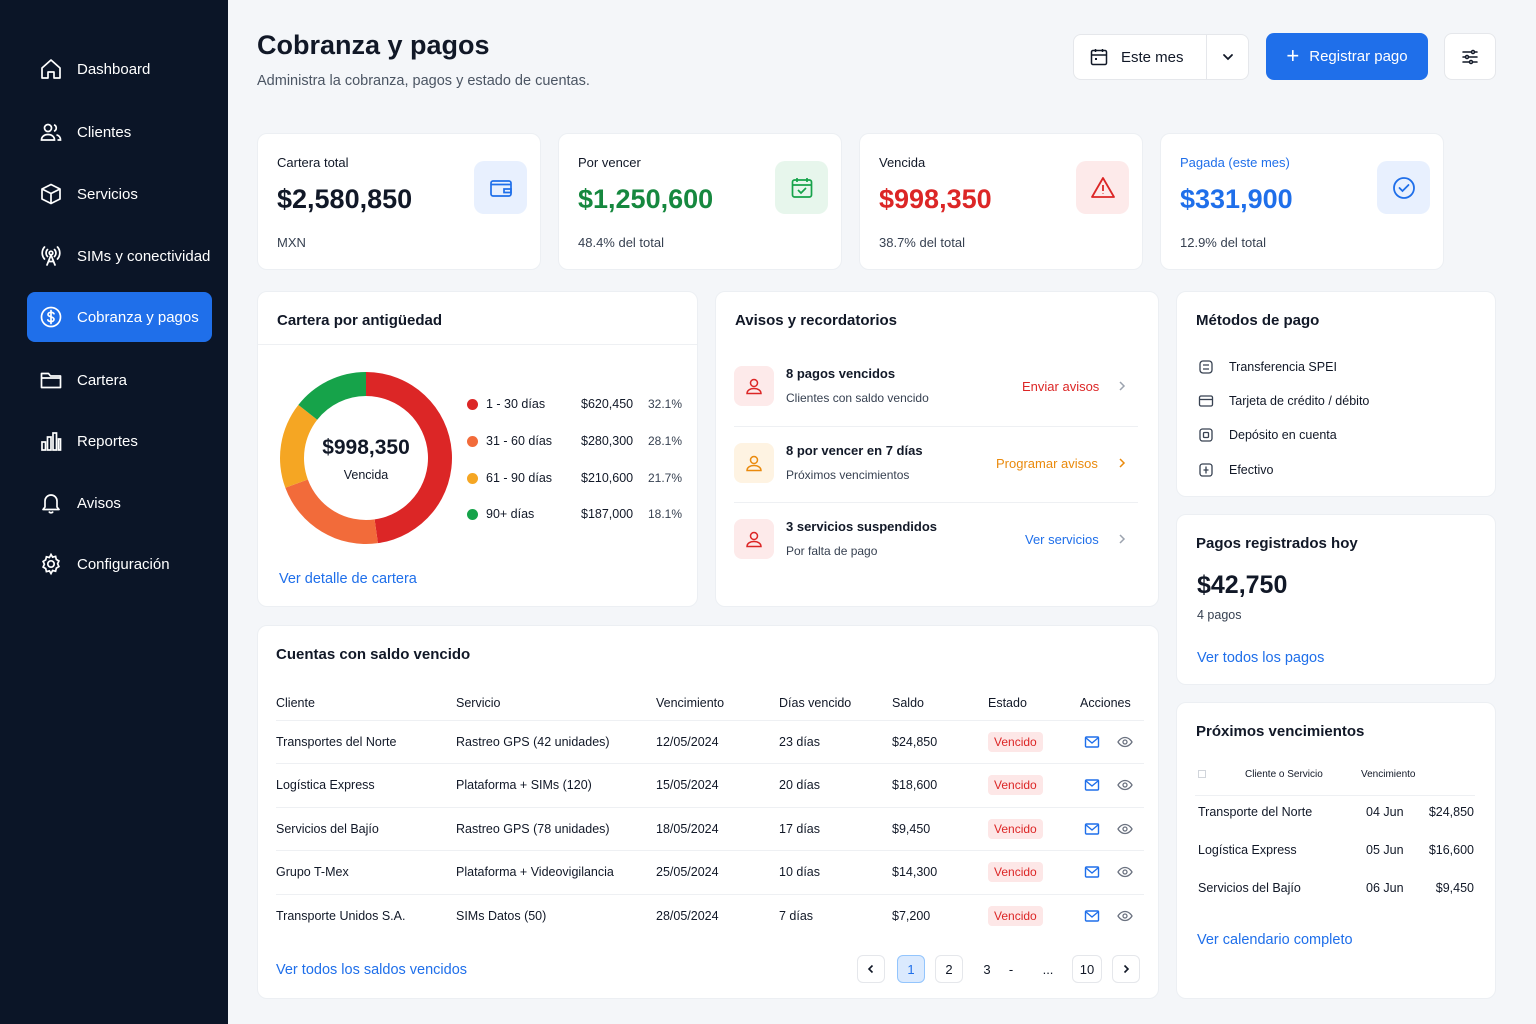 The image size is (1536, 1024). Describe the element at coordinates (665, 441) in the screenshot. I see `legend-percent: 28.1%` at that location.